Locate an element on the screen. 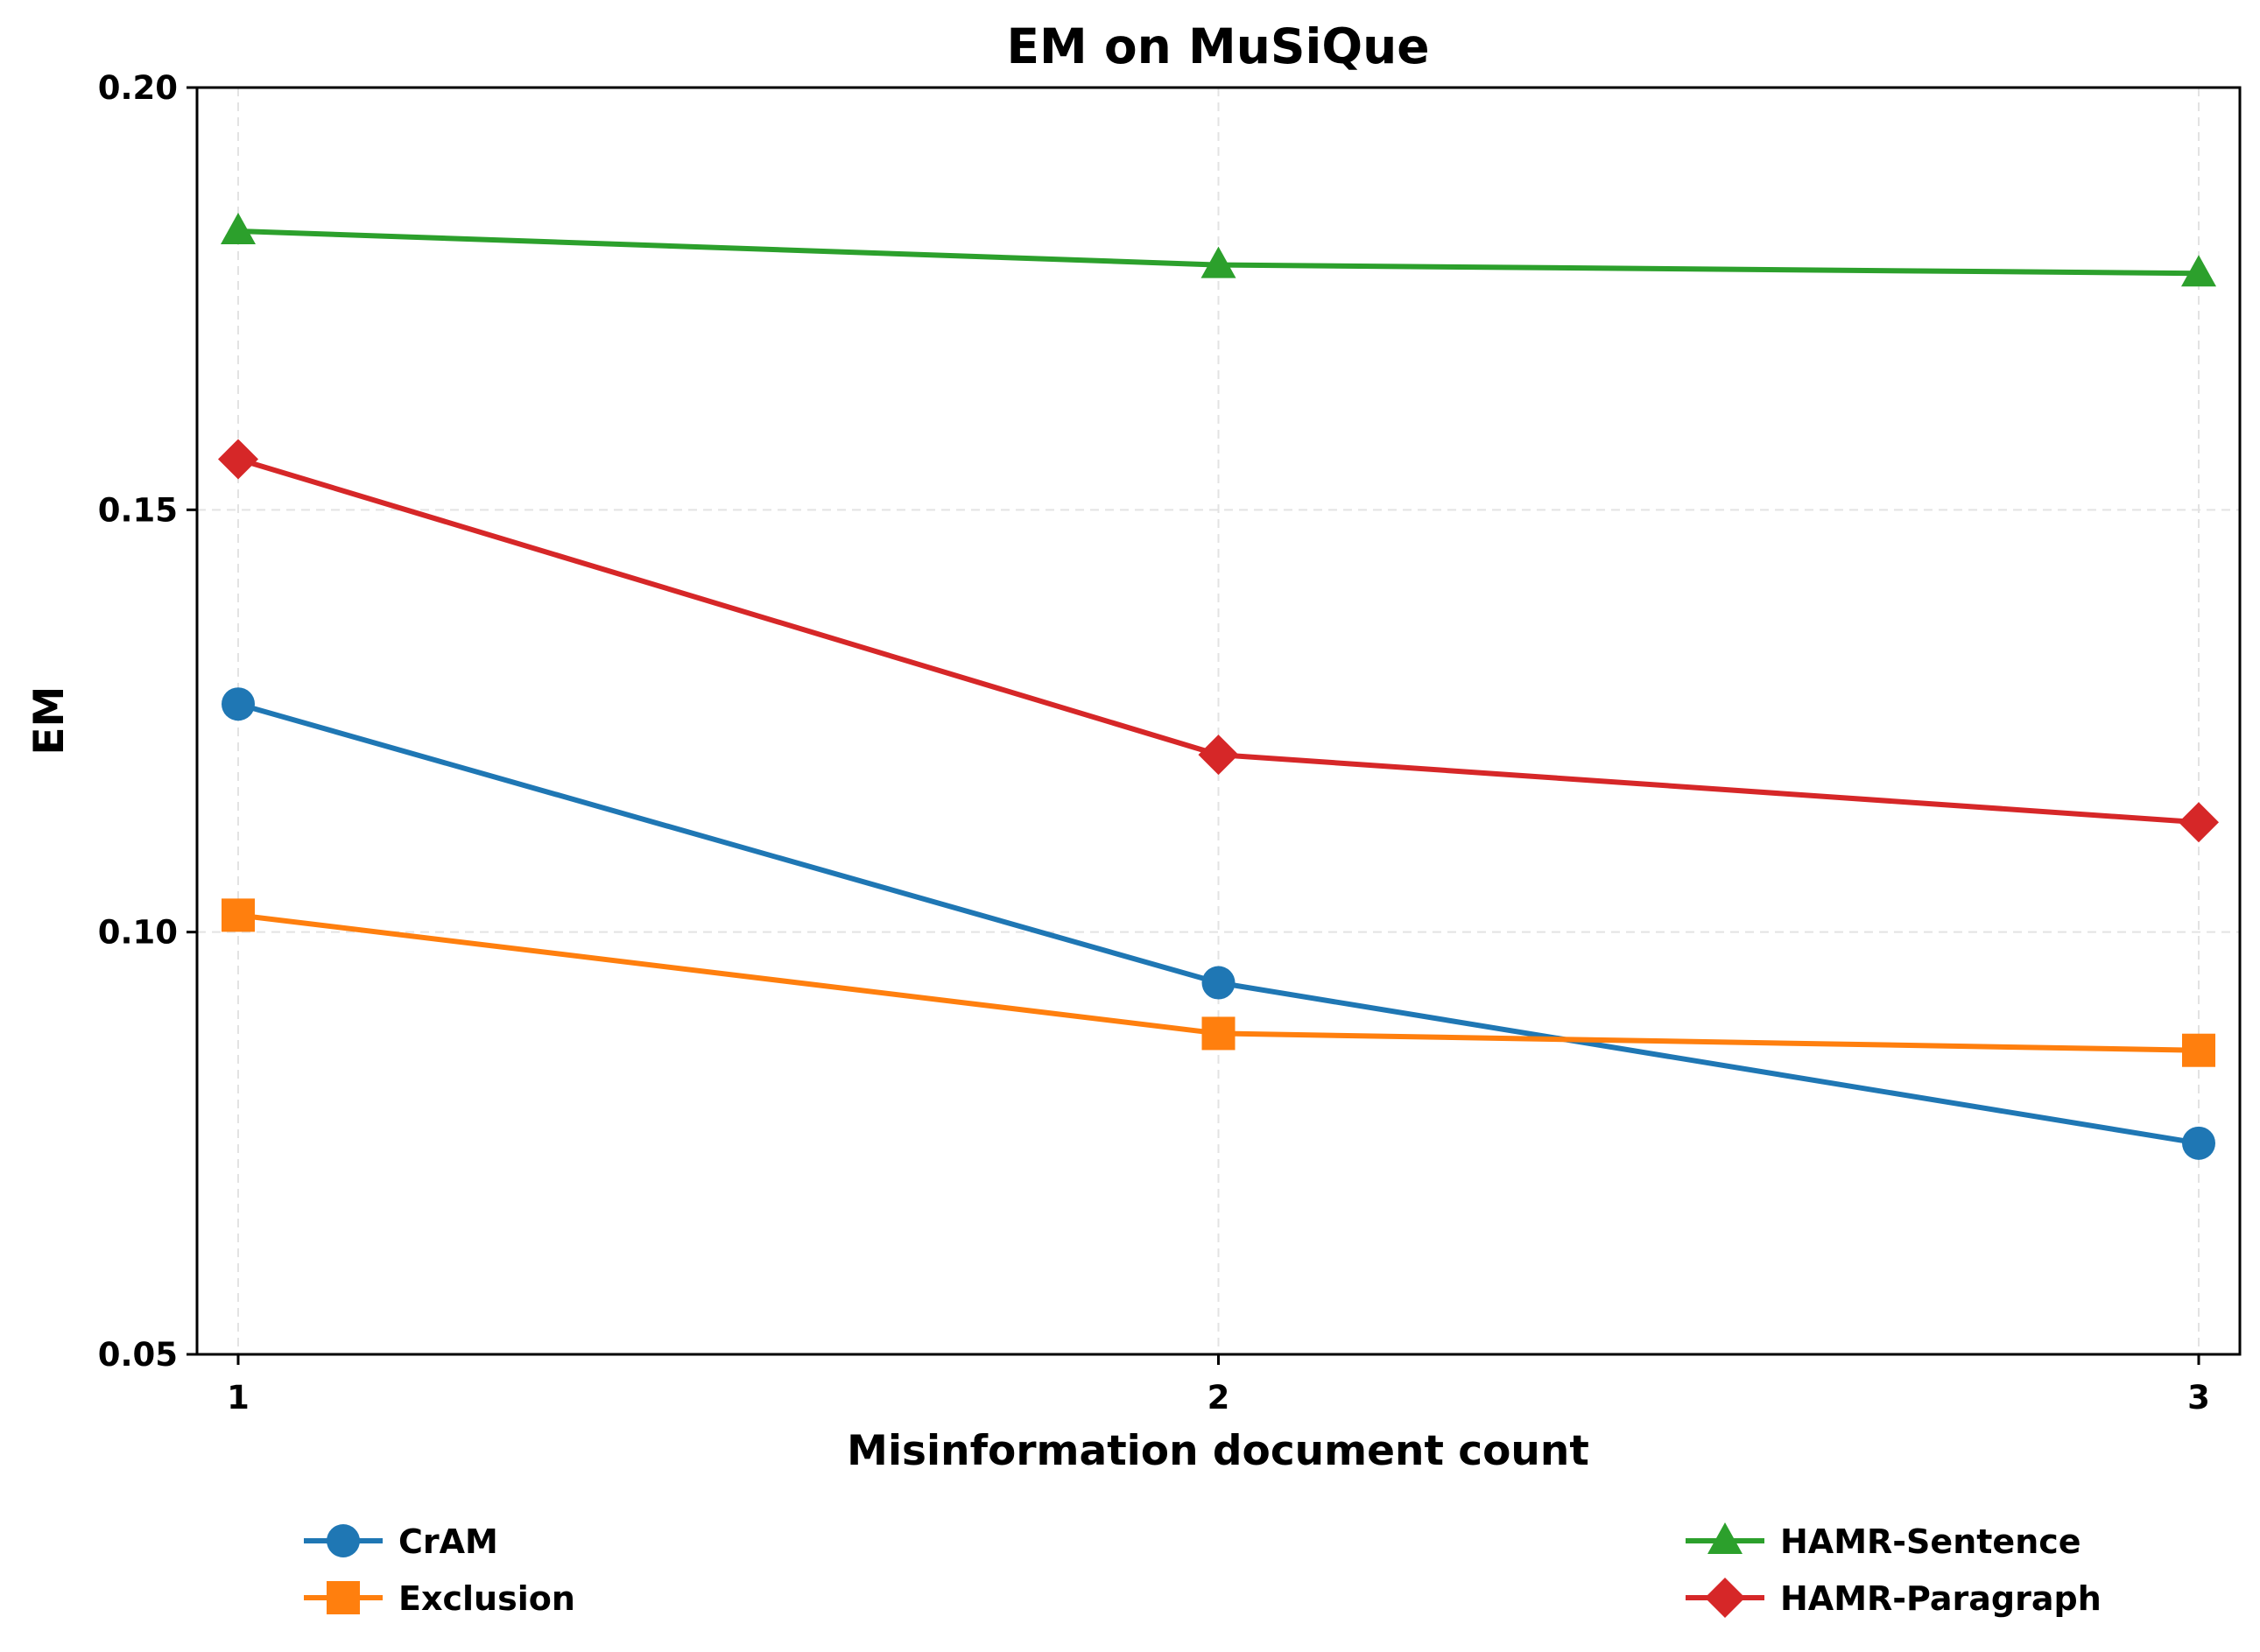 This screenshot has height=1652, width=2260. chart-title: EM on MuSiQue is located at coordinates (1217, 46).